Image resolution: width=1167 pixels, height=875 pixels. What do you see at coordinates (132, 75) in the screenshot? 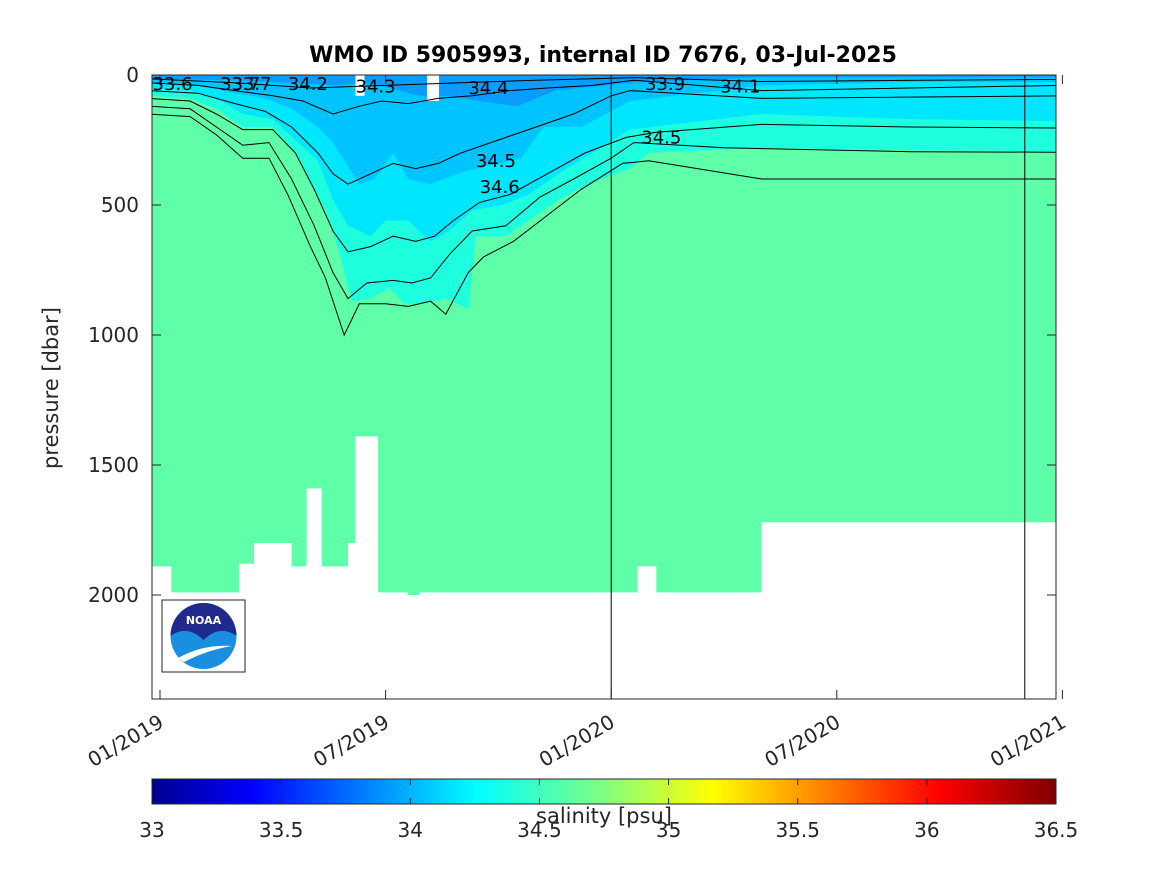
I see `y-tick-label: 0` at bounding box center [132, 75].